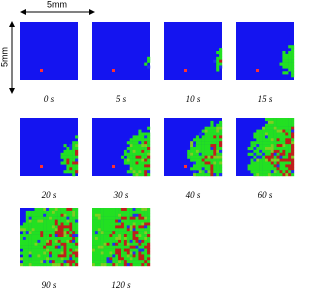 The height and width of the screenshot is (294, 320). Describe the element at coordinates (49, 147) in the screenshot. I see `panel` at that location.